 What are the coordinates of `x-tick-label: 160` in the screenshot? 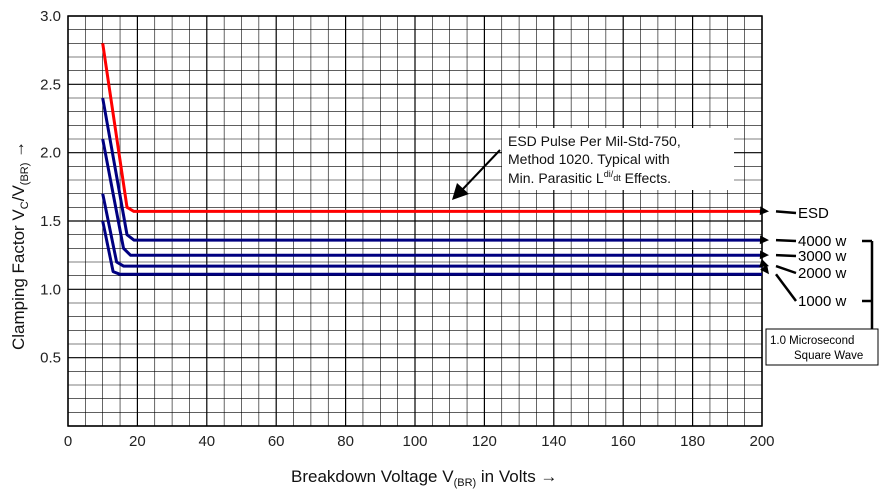 It's located at (623, 441).